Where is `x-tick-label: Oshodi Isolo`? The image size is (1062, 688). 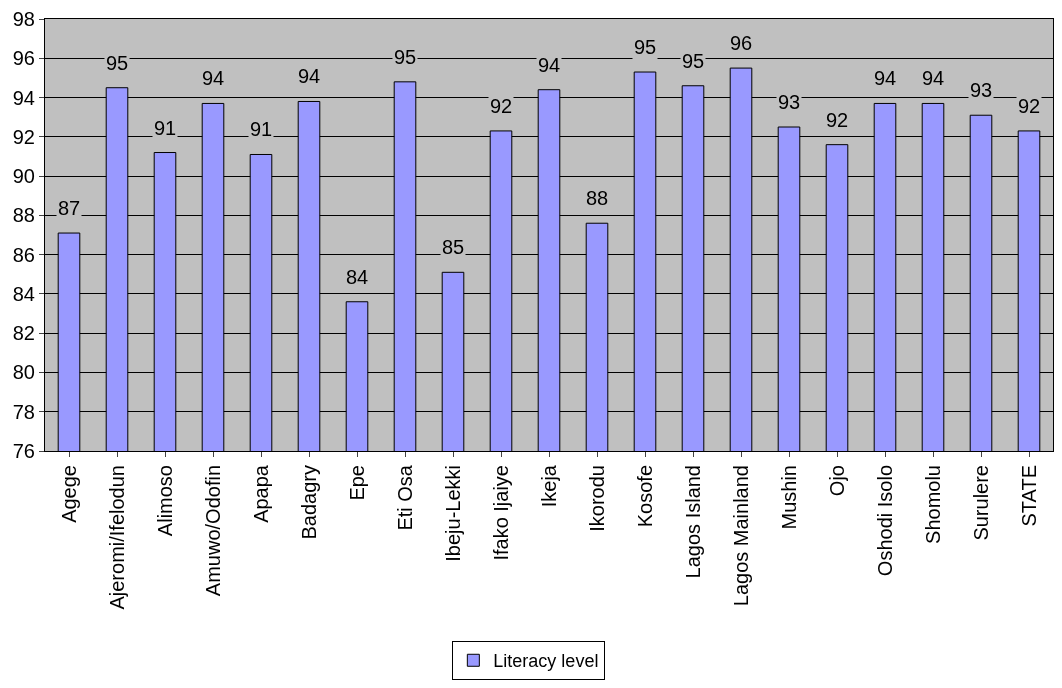
x-tick-label: Oshodi Isolo is located at coordinates (884, 521).